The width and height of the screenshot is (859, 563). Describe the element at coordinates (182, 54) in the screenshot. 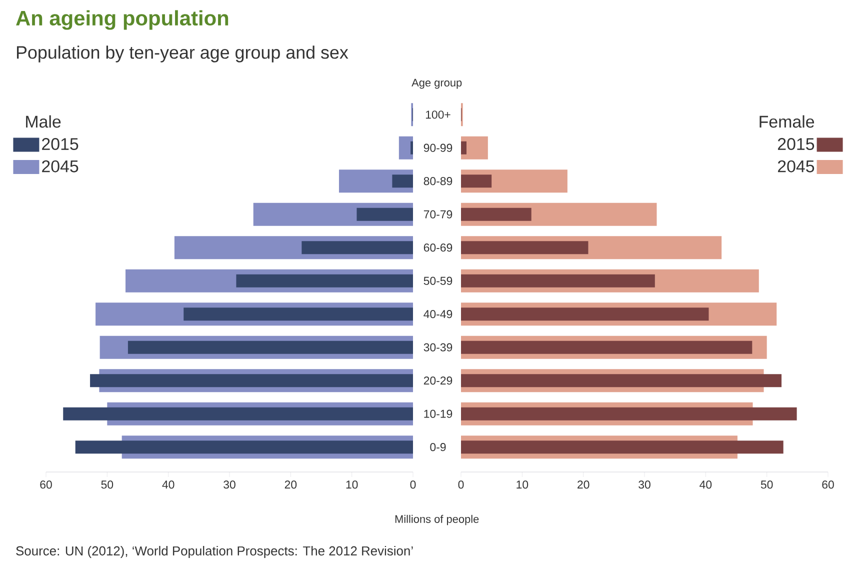

I see `chart-subtitle: Population by ten-year age group and sex` at that location.